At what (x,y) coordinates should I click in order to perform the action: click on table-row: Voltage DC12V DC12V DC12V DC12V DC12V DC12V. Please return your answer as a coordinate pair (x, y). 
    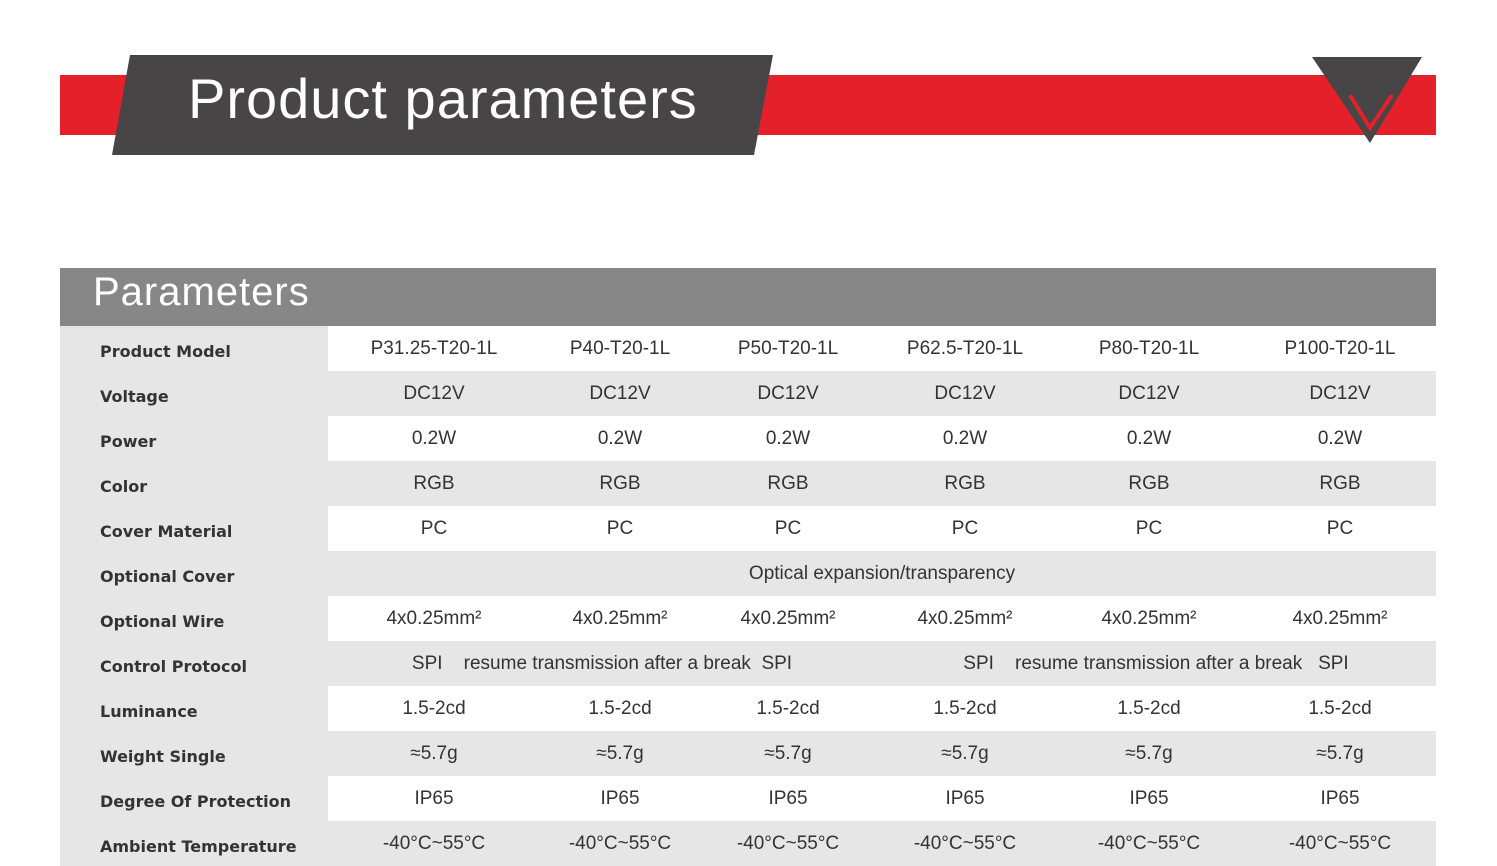
    Looking at the image, I should click on (748, 393).